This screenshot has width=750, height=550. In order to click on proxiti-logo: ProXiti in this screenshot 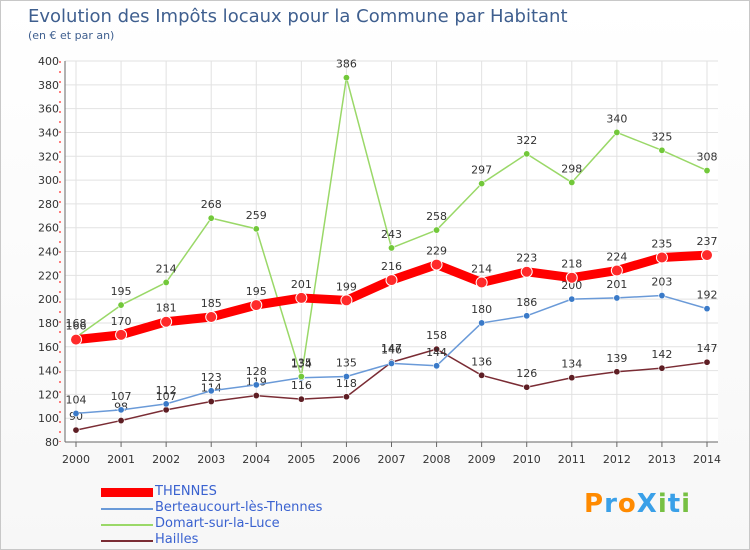, I will do `click(637, 504)`.